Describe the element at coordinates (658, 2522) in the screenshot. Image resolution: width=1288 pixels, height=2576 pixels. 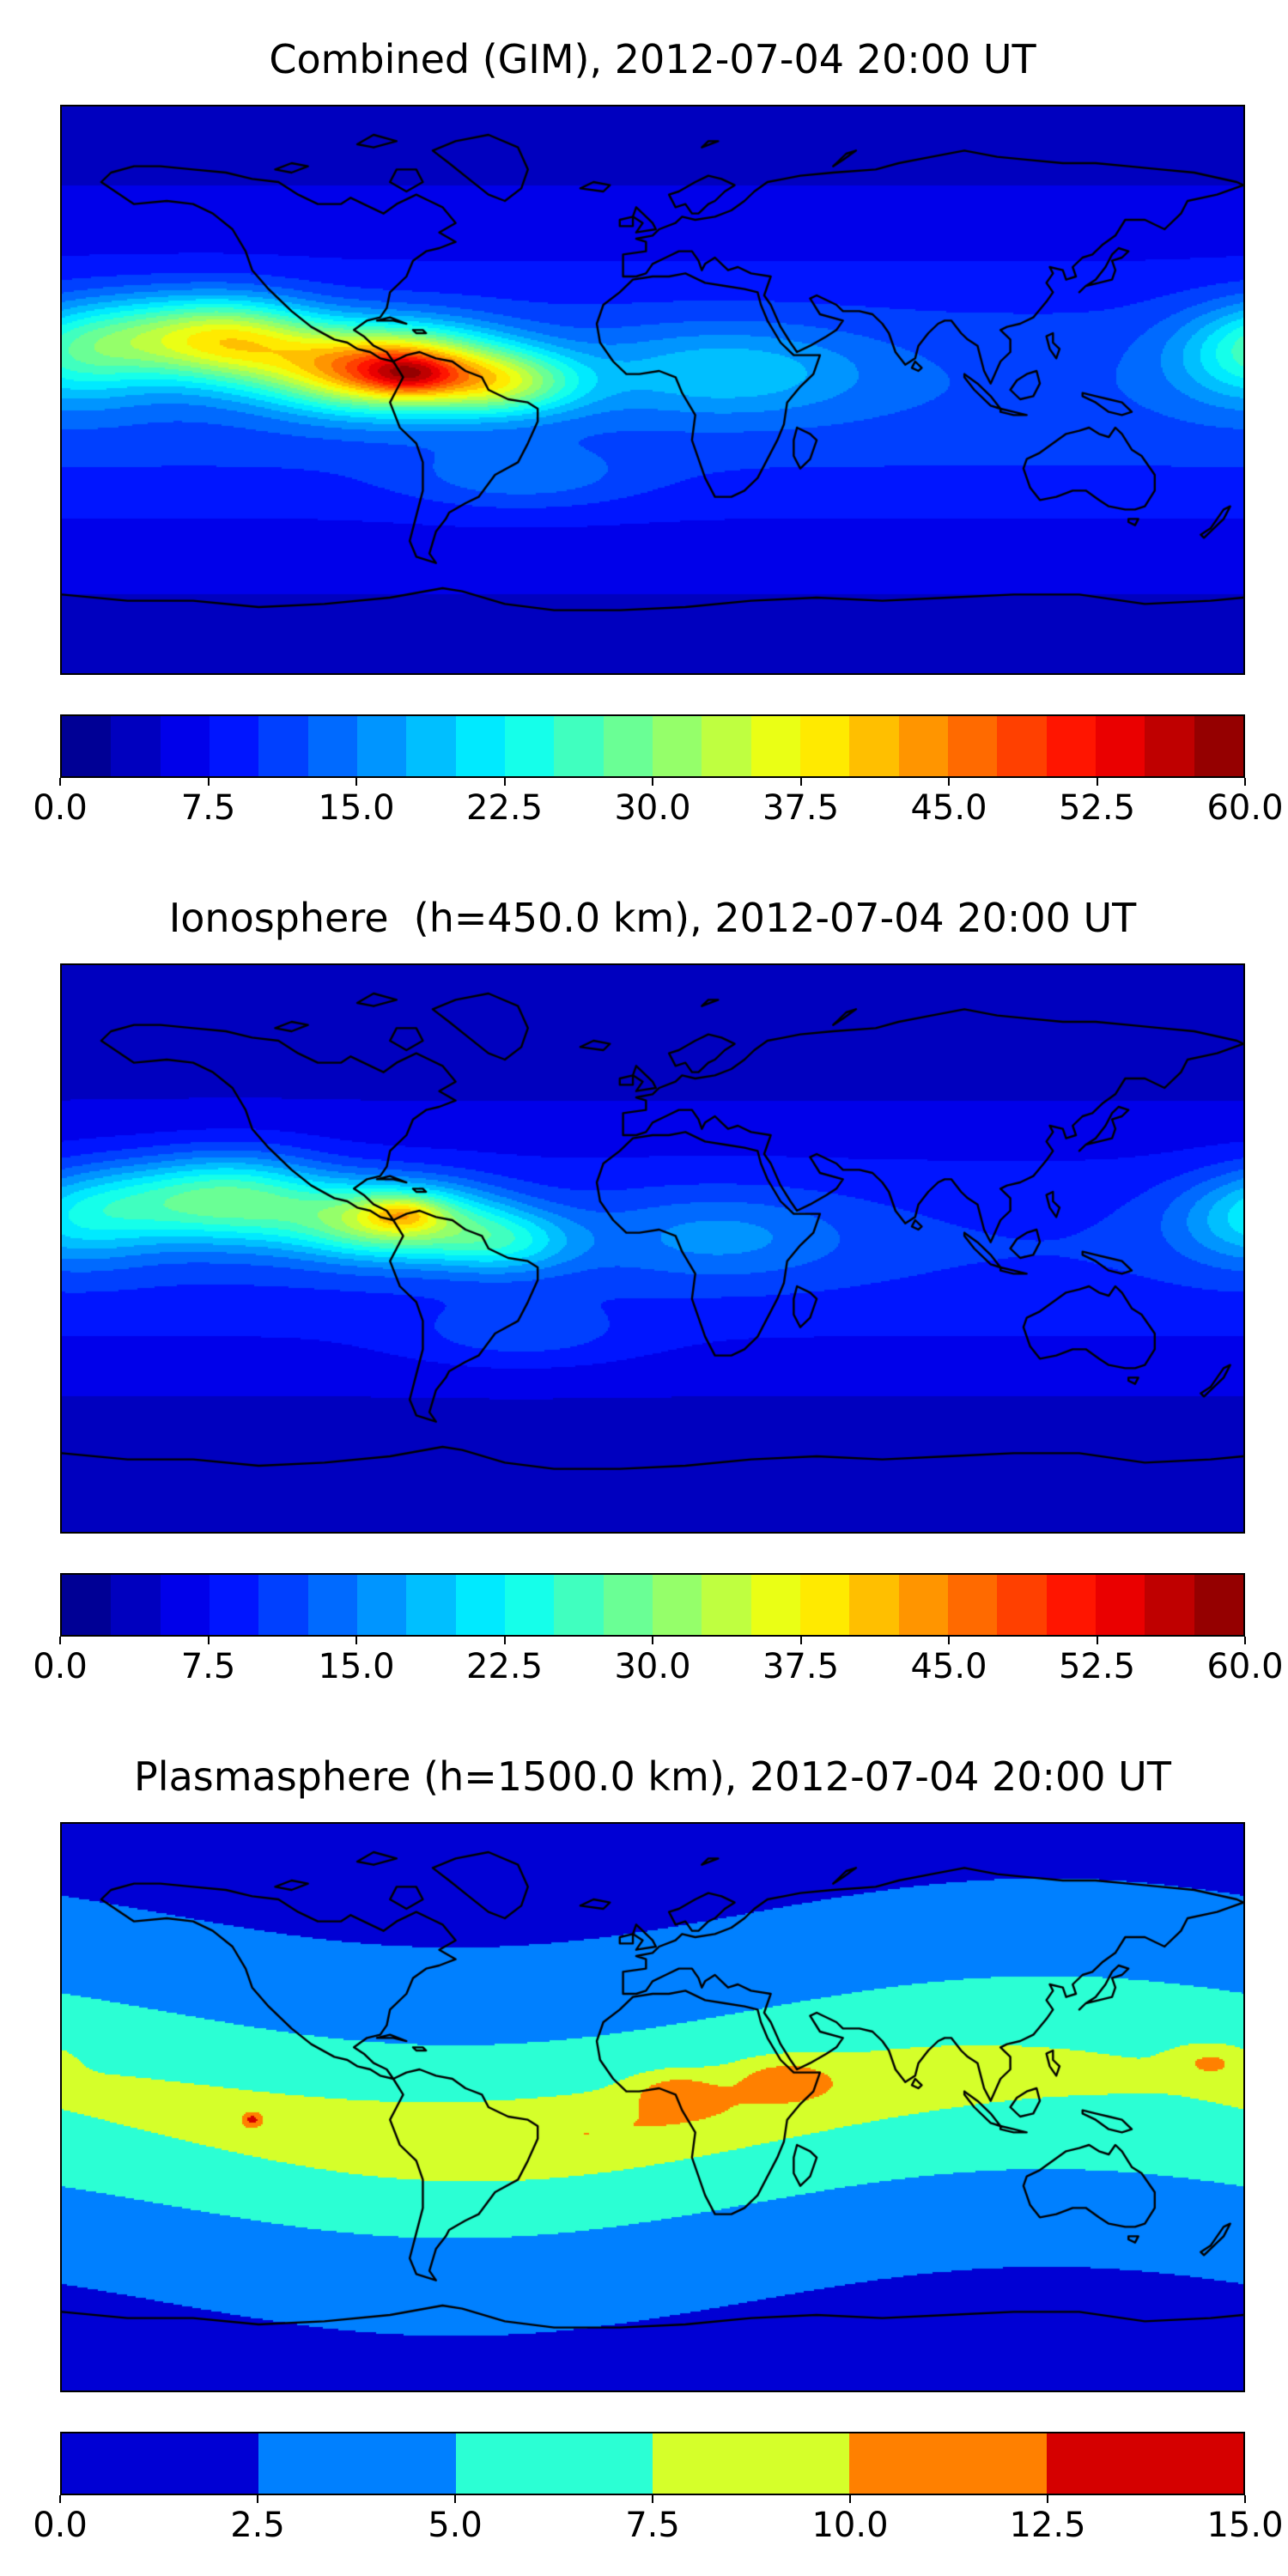
I see `colorbar-ticks-plasmasphere: 0.0 2.5 5.0 7.5 10.0 12.5 15.0` at that location.